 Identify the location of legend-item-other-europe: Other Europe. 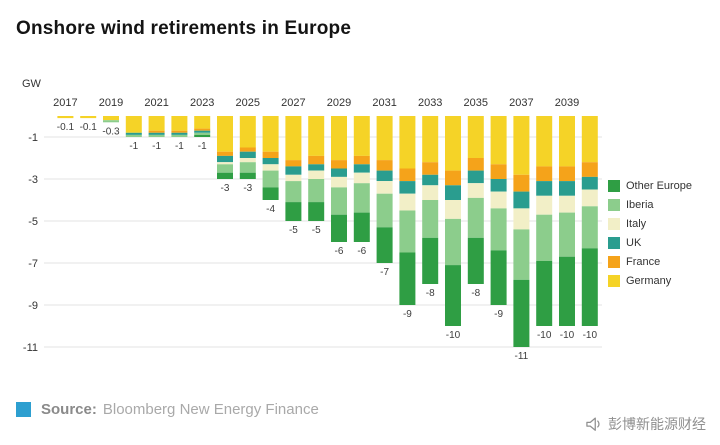
(650, 185).